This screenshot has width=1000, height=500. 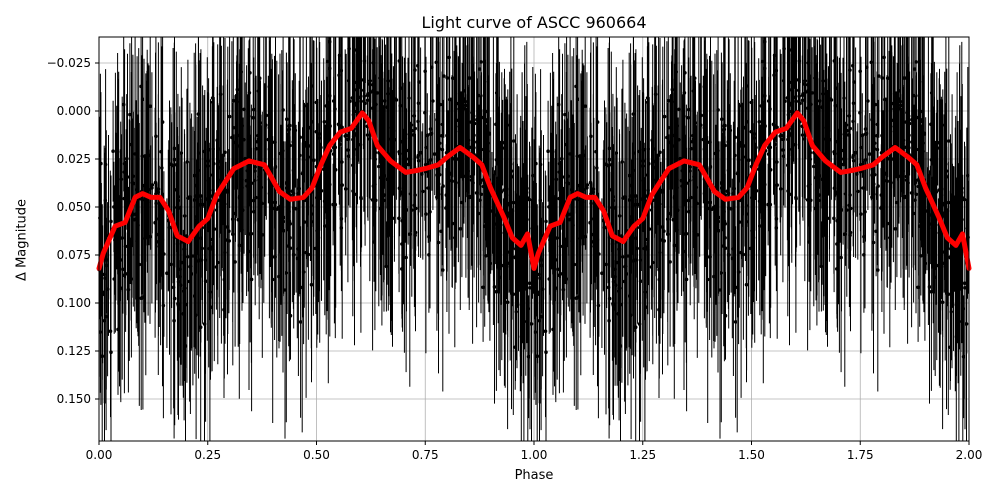 What do you see at coordinates (642, 455) in the screenshot?
I see `svg-text: 1.25` at bounding box center [642, 455].